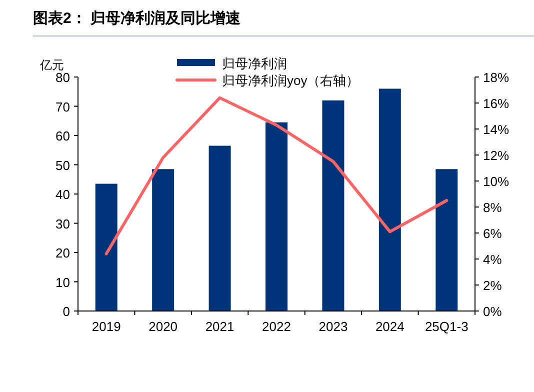  What do you see at coordinates (492, 259) in the screenshot?
I see `y2-tick-label: 4%` at bounding box center [492, 259].